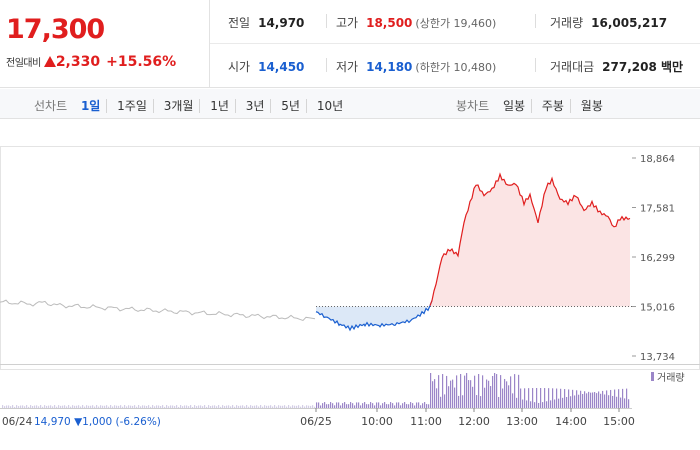  I want to click on change-label: 전일대비, so click(23, 63).